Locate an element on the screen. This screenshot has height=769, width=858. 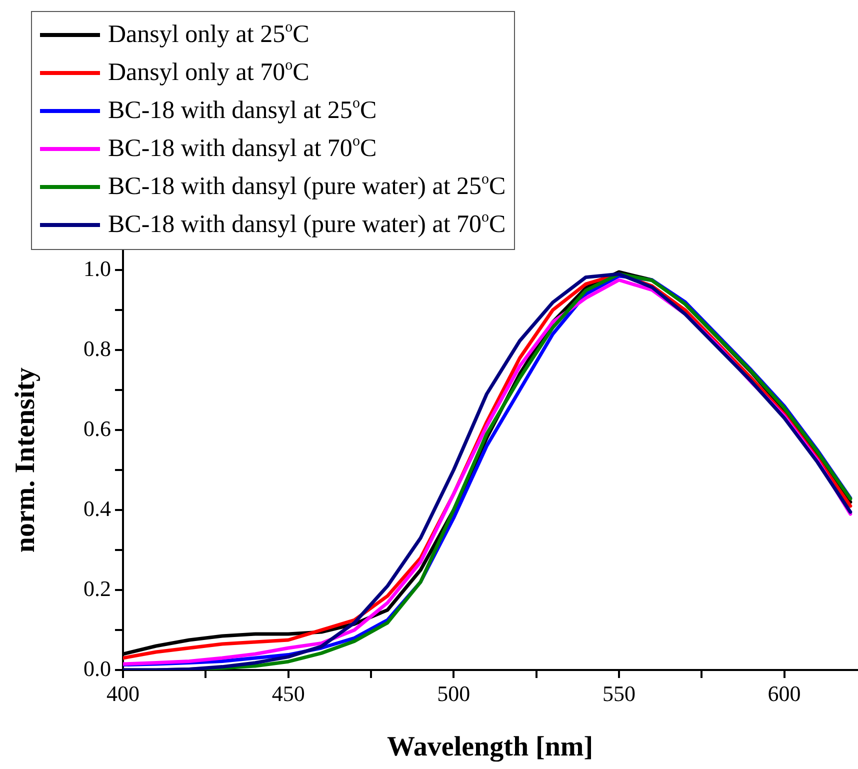
y-axis-title: norm. Intensity is located at coordinates (26, 460).